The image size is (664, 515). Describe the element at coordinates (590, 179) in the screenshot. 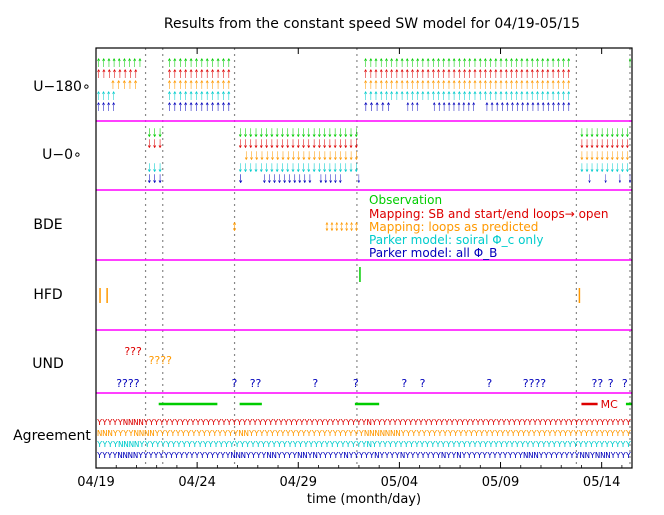

I see `u0-parker_all-5: ↓` at that location.